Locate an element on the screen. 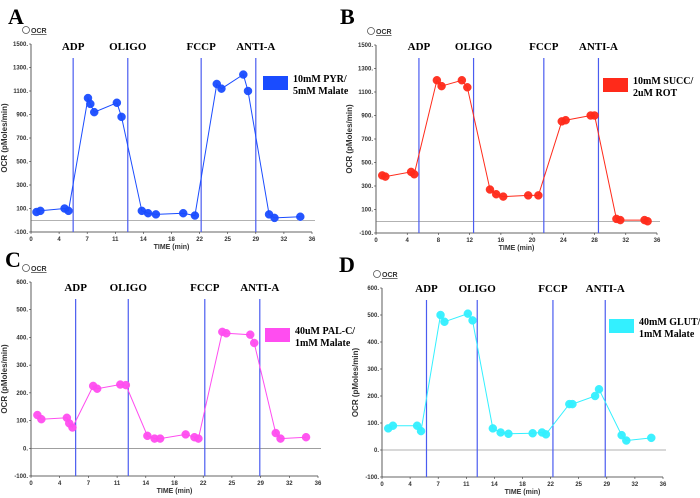 This screenshot has height=498, width=700. injection-label: FCCP is located at coordinates (544, 47).